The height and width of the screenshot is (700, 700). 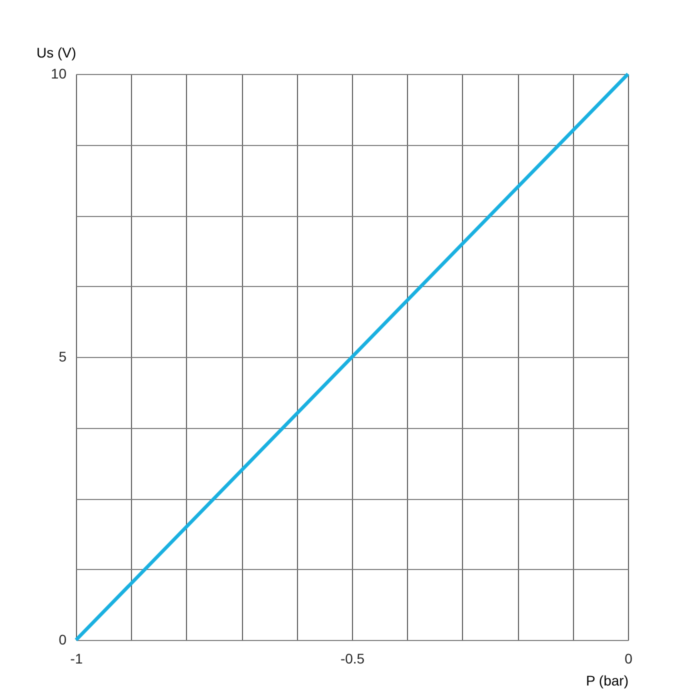 What do you see at coordinates (352, 658) in the screenshot?
I see `x-tick-label: -0.5` at bounding box center [352, 658].